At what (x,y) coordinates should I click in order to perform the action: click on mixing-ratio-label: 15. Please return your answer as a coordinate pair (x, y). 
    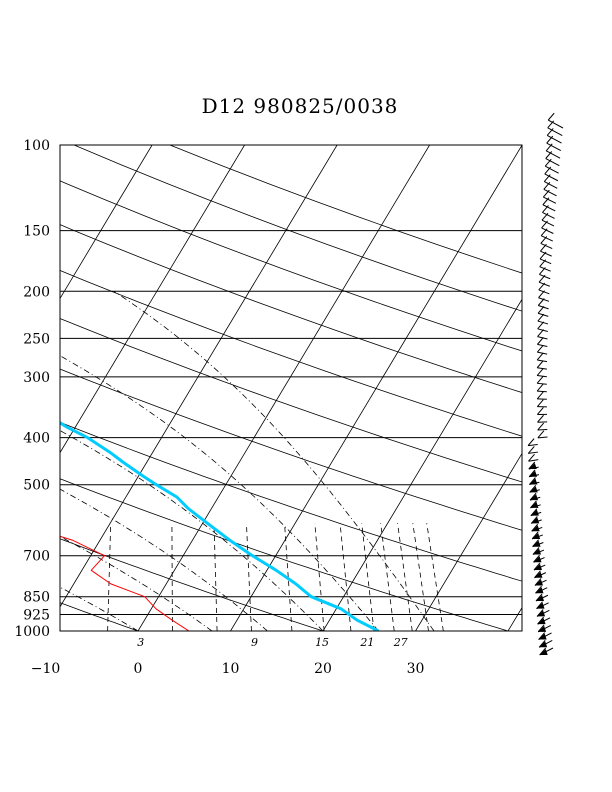
    Looking at the image, I should click on (322, 642).